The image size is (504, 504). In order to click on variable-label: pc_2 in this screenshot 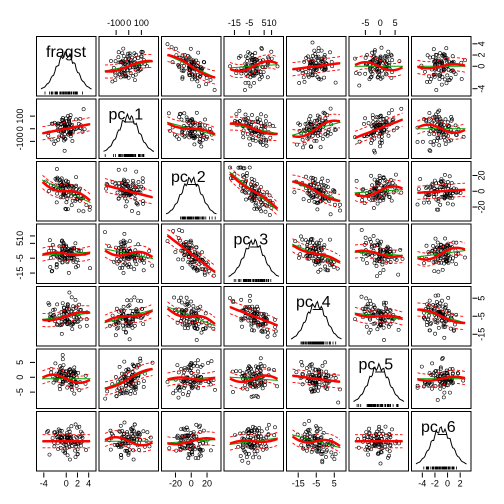, I will do `click(188, 177)`.